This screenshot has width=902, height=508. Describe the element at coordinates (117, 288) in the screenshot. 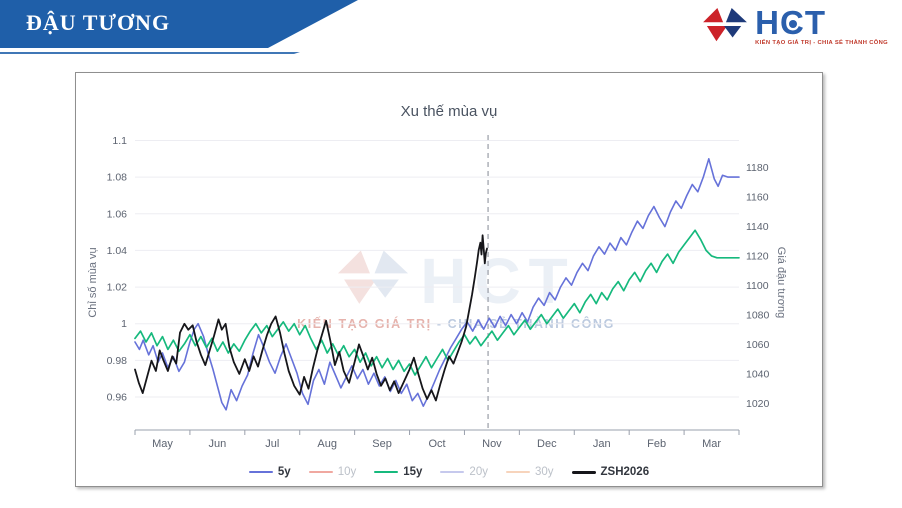

I see `left-axis-tick: 1.02` at that location.